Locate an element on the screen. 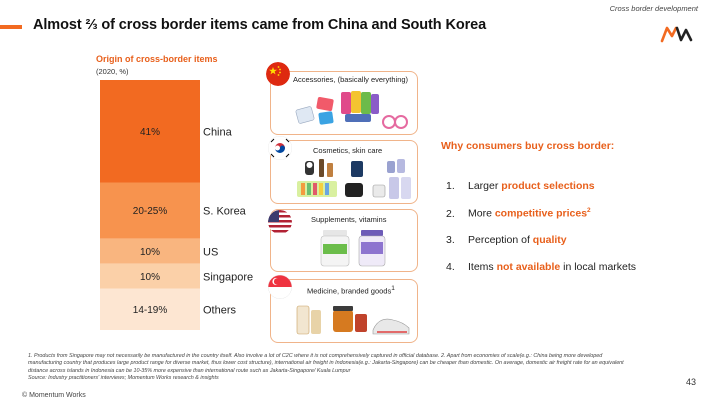  reason-item: 4. Items not available in local markets is located at coordinates (541, 267).